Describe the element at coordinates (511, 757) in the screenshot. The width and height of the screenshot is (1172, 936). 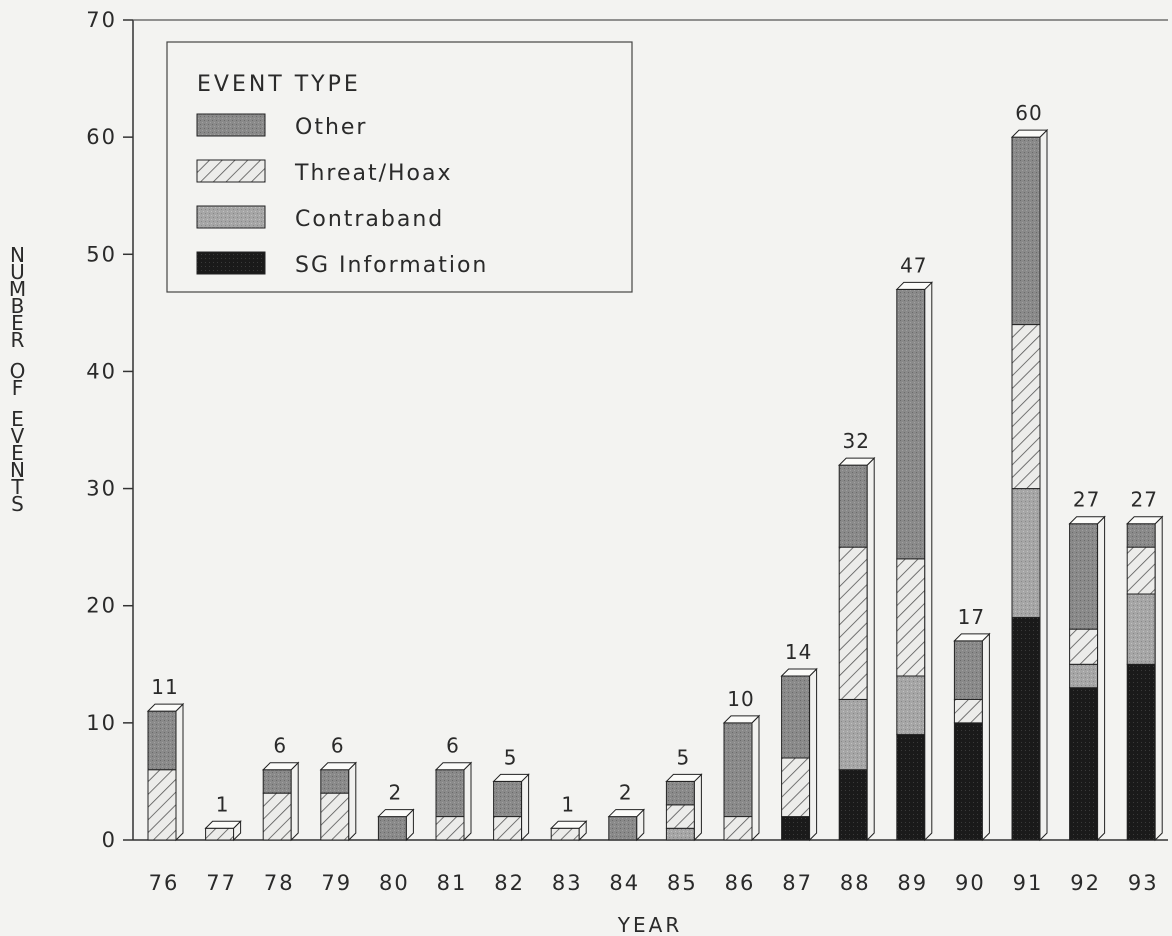
I see `bar-total-label-82: 5` at that location.